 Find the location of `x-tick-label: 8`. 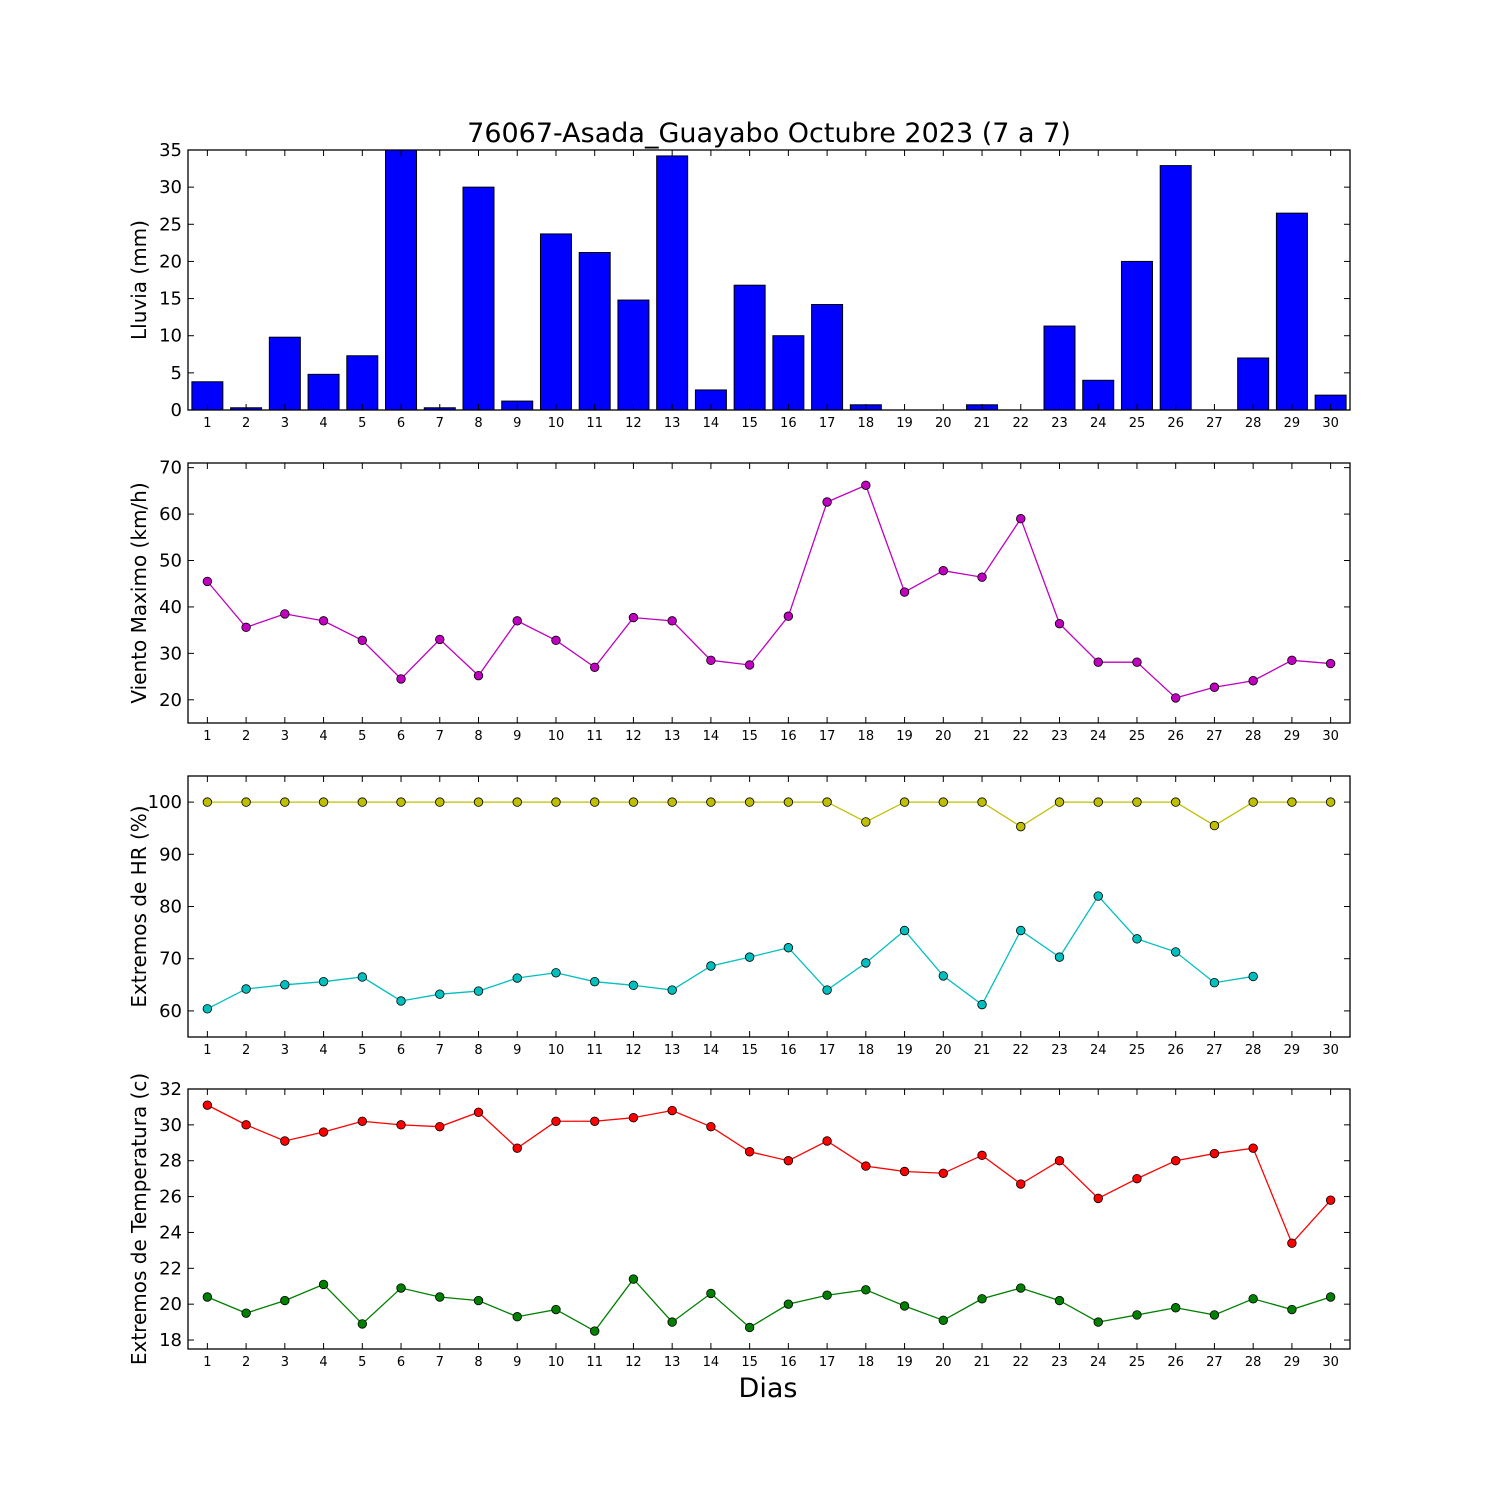

x-tick-label: 8 is located at coordinates (478, 736).